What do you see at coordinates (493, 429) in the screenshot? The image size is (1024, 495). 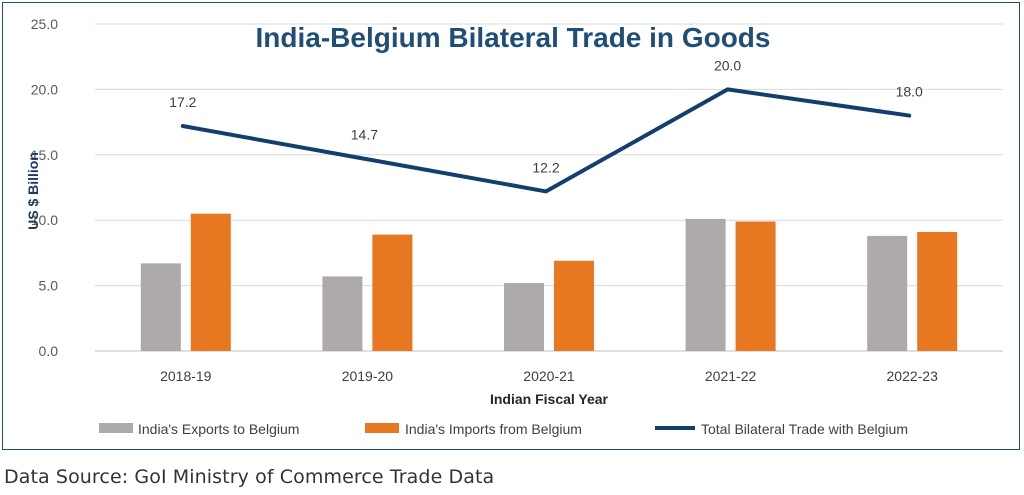 I see `legend-imports-label: India's Imports from Belgium` at bounding box center [493, 429].